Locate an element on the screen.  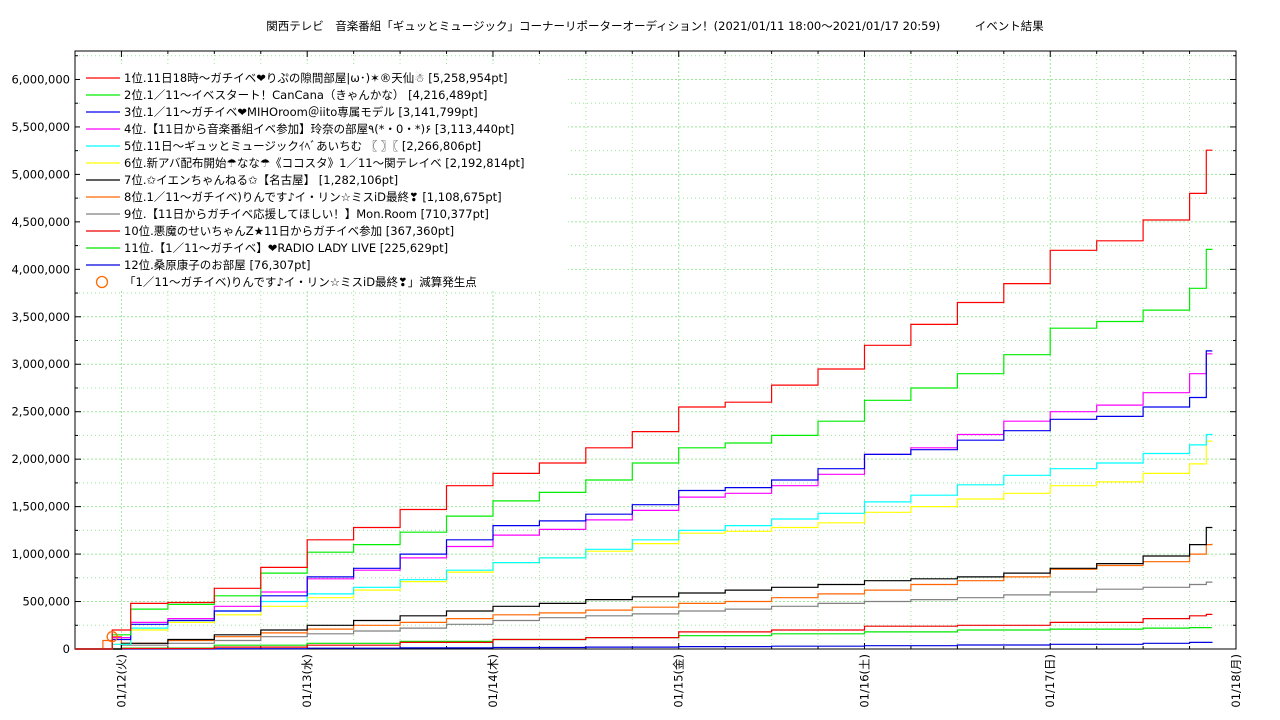
x-tick-label: 01/14(木) is located at coordinates (493, 681).